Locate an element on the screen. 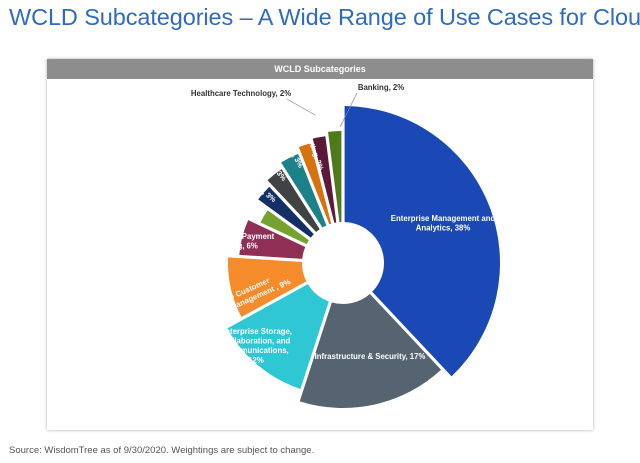 The height and width of the screenshot is (463, 640). slice-label: Infrastructure & Security, 17% is located at coordinates (370, 356).